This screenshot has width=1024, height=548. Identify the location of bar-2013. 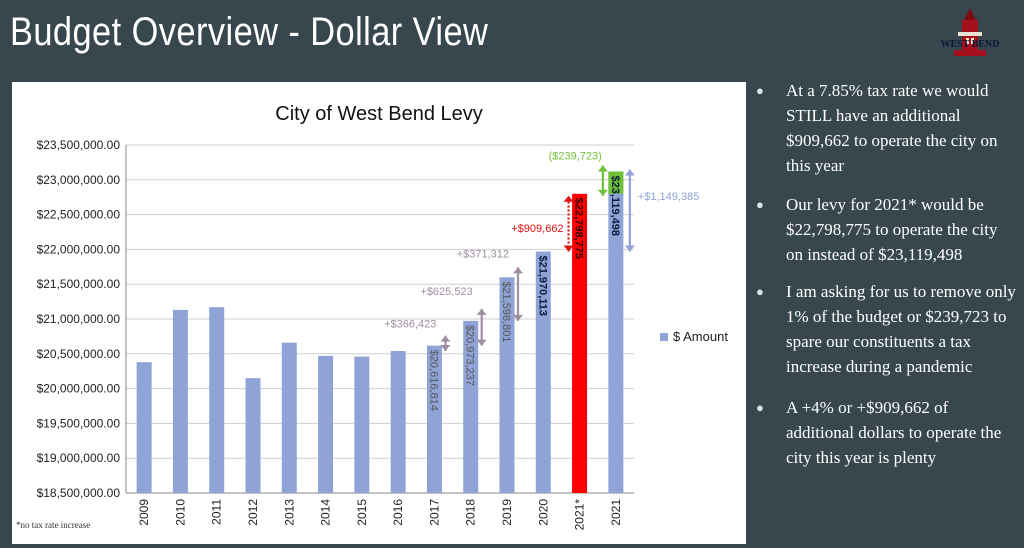
(289, 417).